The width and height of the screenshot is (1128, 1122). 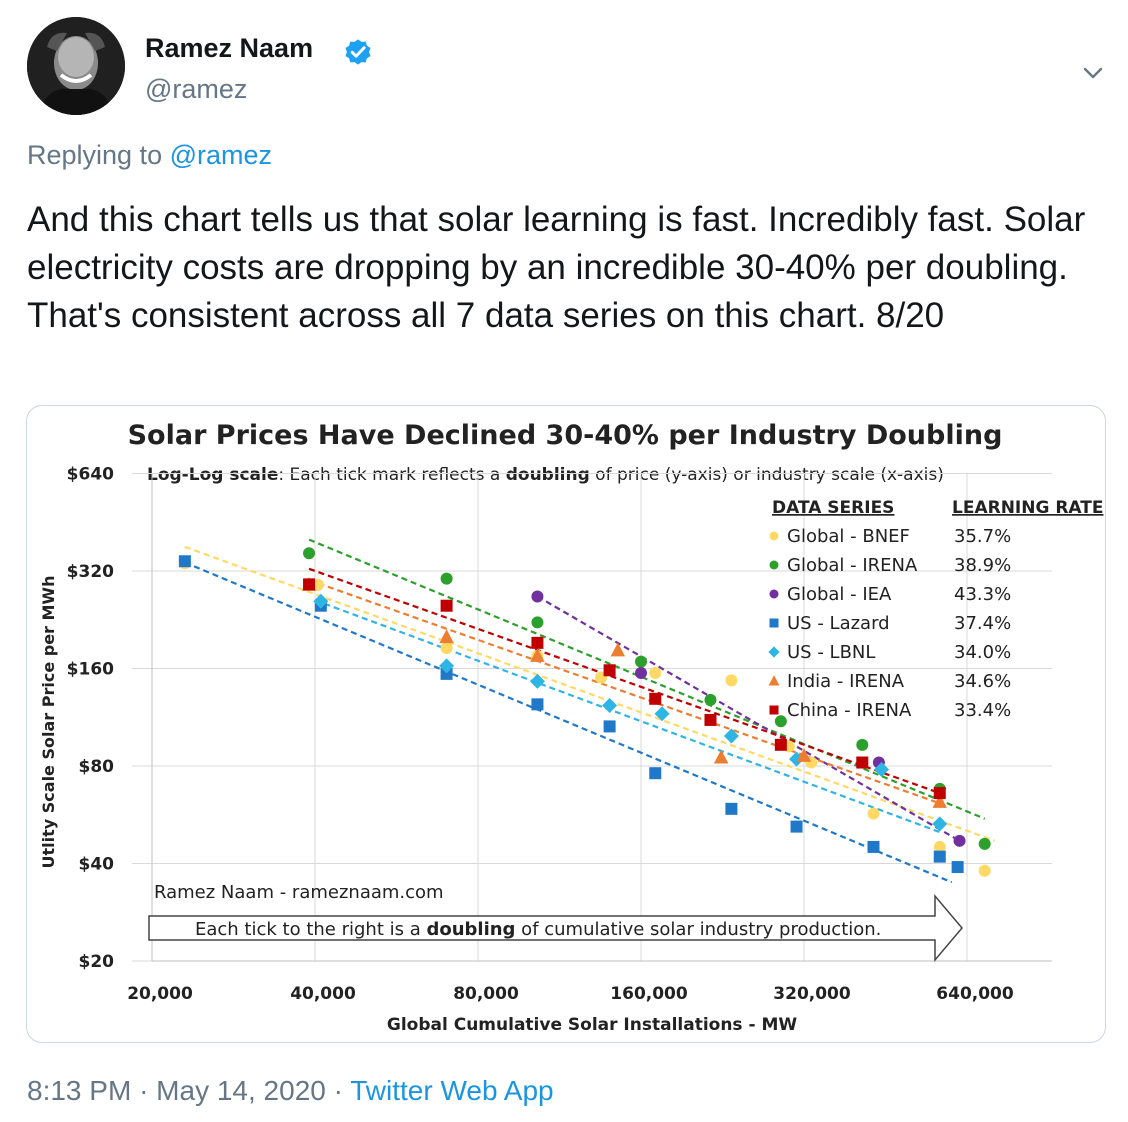 I want to click on legend-series-name: US - LBNL, so click(x=831, y=652).